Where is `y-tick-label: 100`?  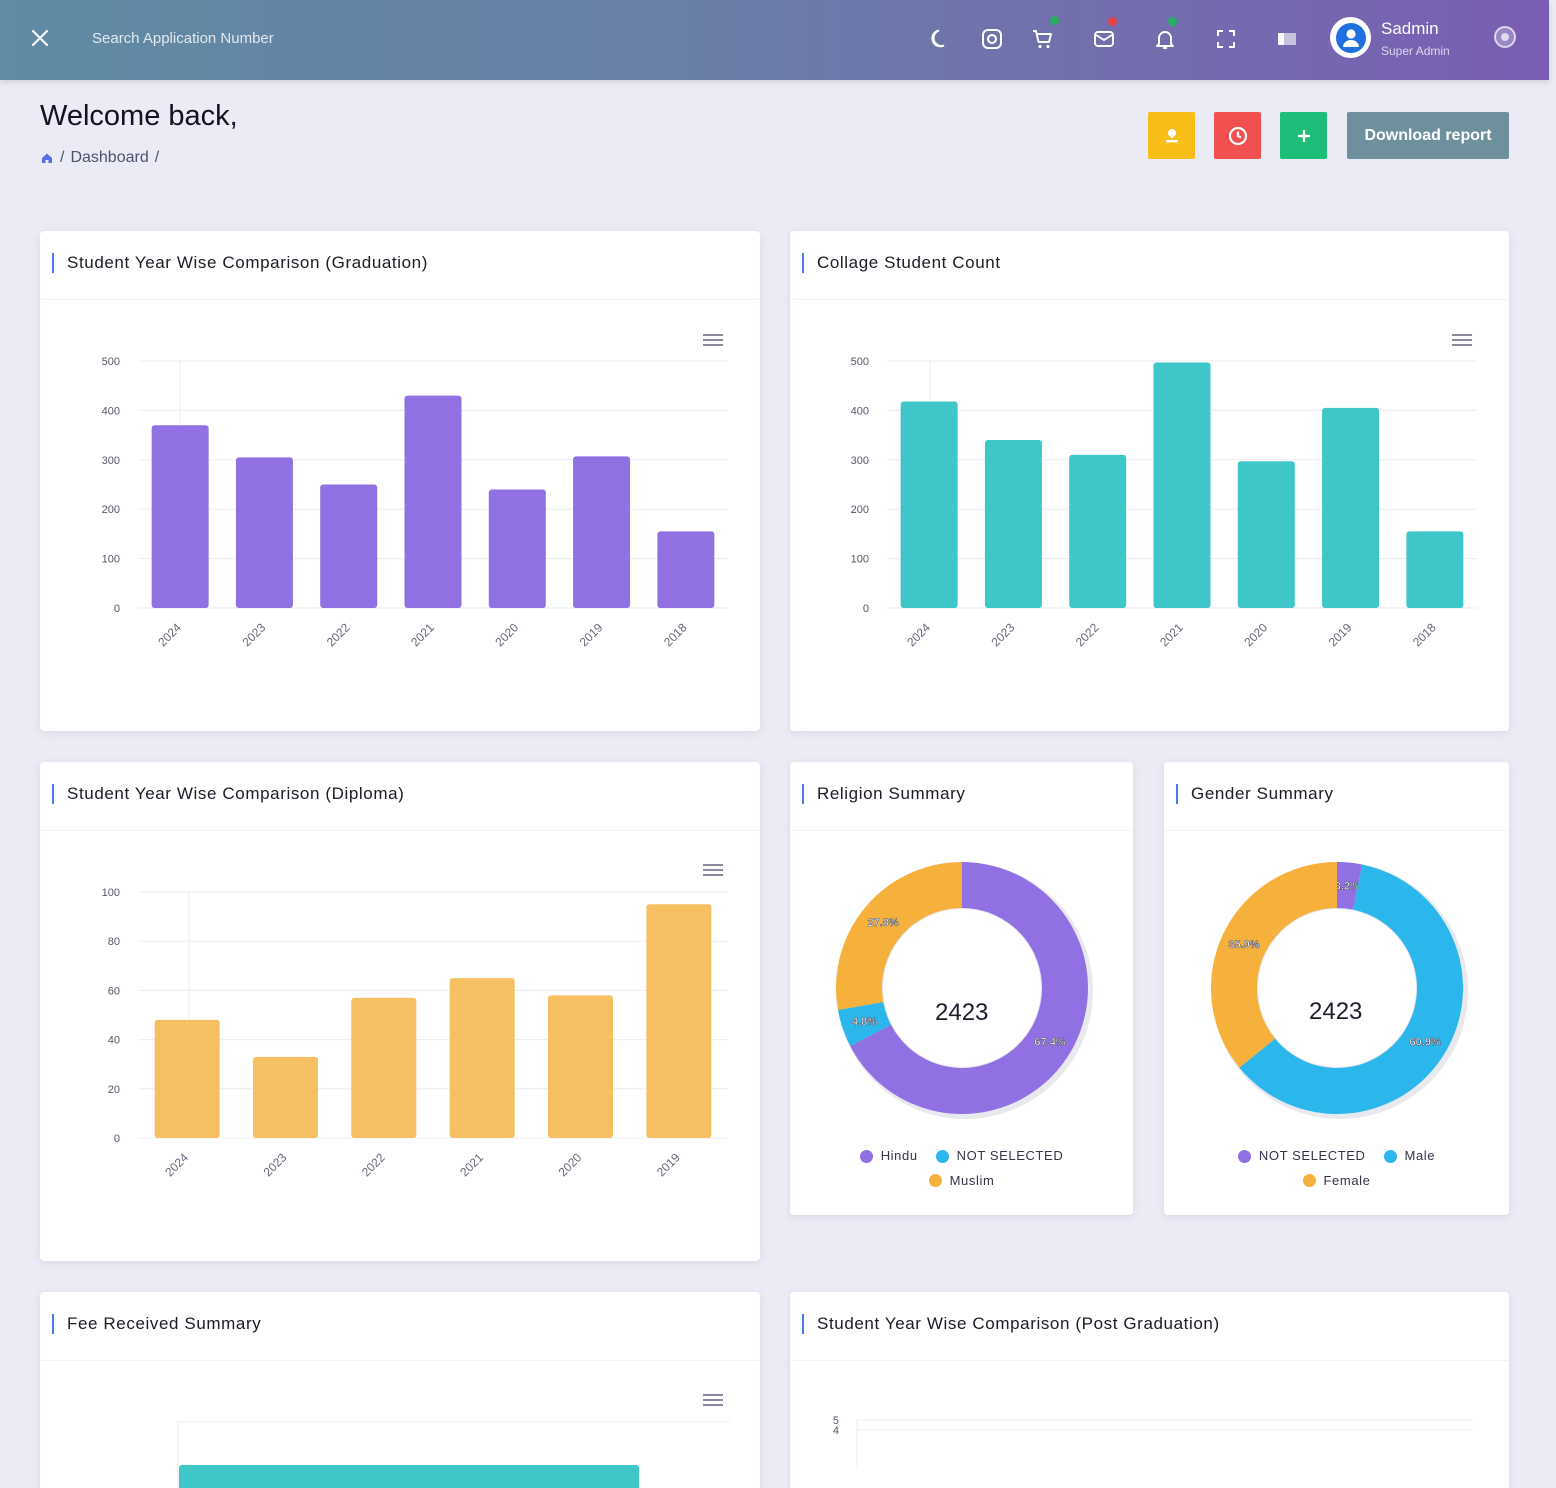 y-tick-label: 100 is located at coordinates (111, 560).